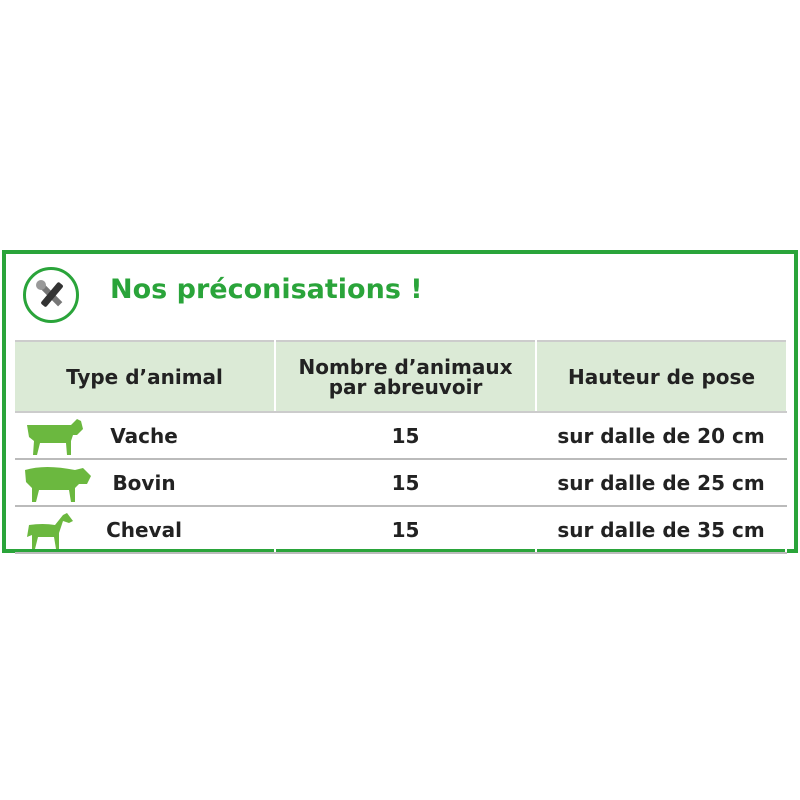 This screenshot has height=800, width=800. I want to click on panel-title: Nos préconisations !, so click(266, 289).